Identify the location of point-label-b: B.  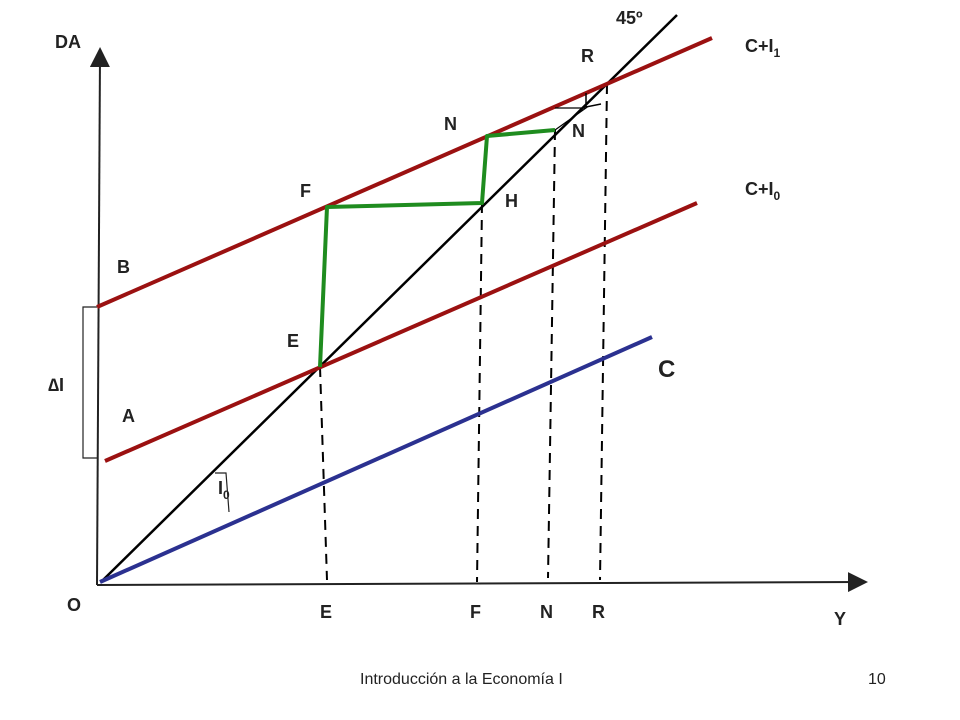
(123, 267).